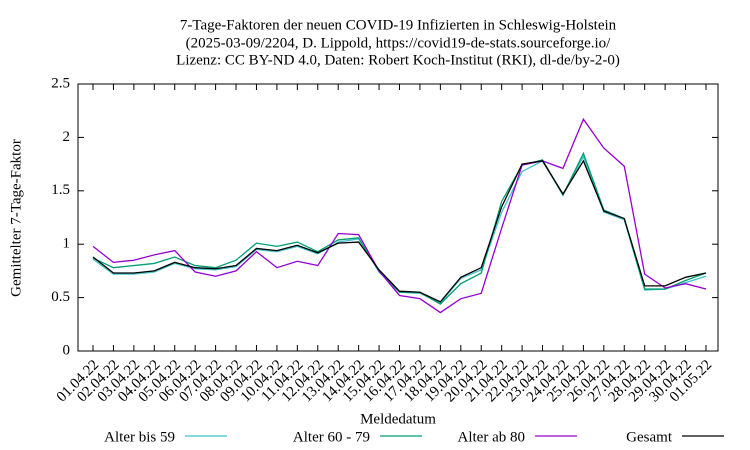 The height and width of the screenshot is (450, 750). I want to click on y-tick-label: 1.5, so click(60, 190).